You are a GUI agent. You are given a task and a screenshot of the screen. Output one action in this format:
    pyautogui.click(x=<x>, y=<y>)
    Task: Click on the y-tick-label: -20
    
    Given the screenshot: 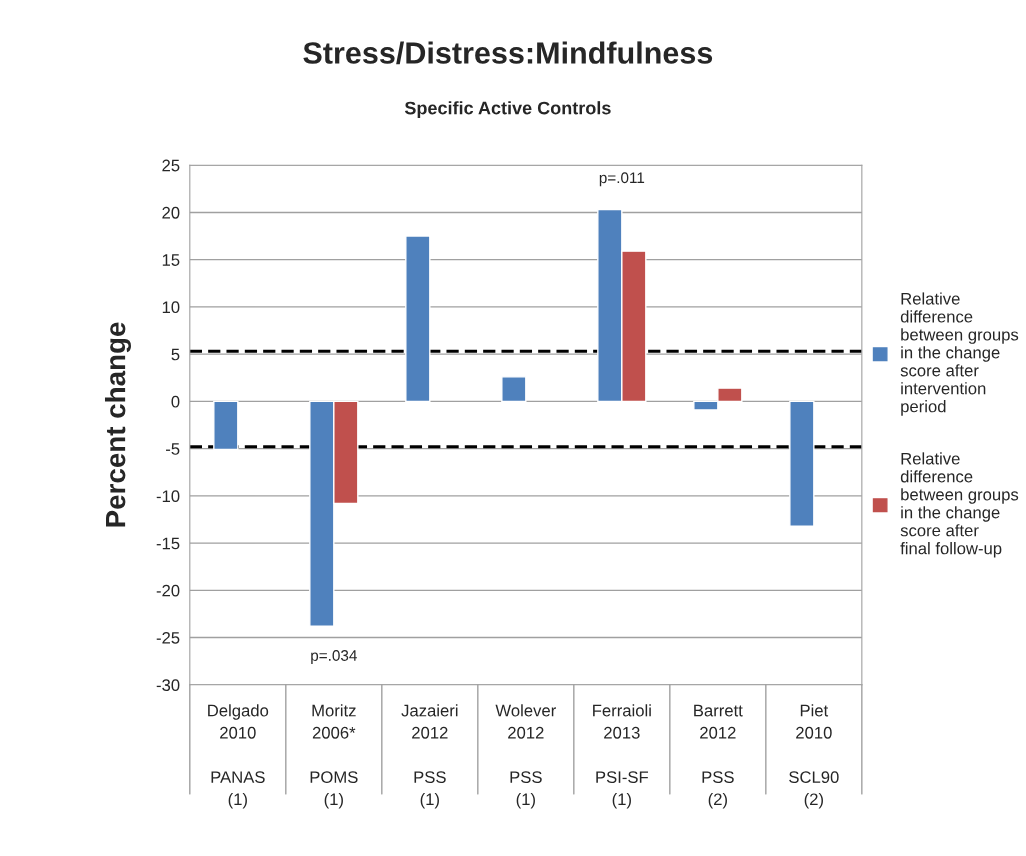 What is the action you would take?
    pyautogui.click(x=168, y=590)
    